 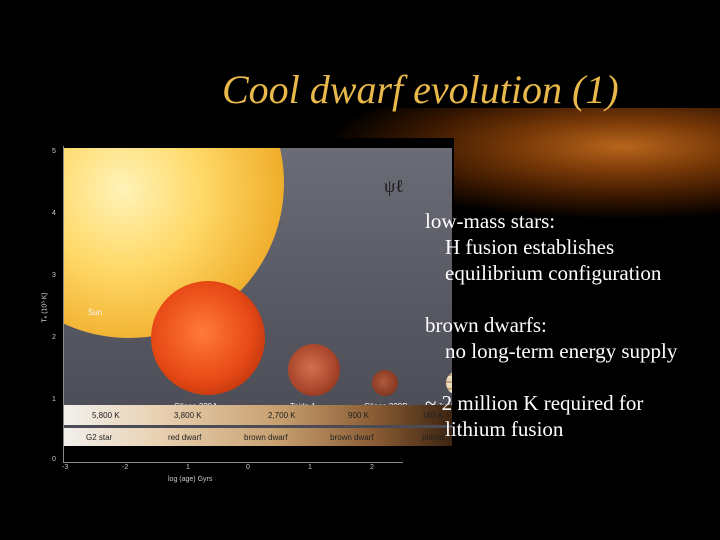 I want to click on bullet-line: H fusion establishes, so click(x=530, y=247).